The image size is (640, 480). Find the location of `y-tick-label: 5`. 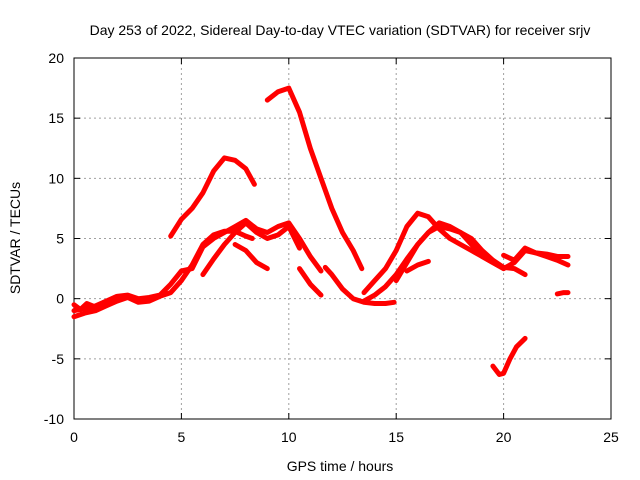

y-tick-label: 5 is located at coordinates (60, 239).